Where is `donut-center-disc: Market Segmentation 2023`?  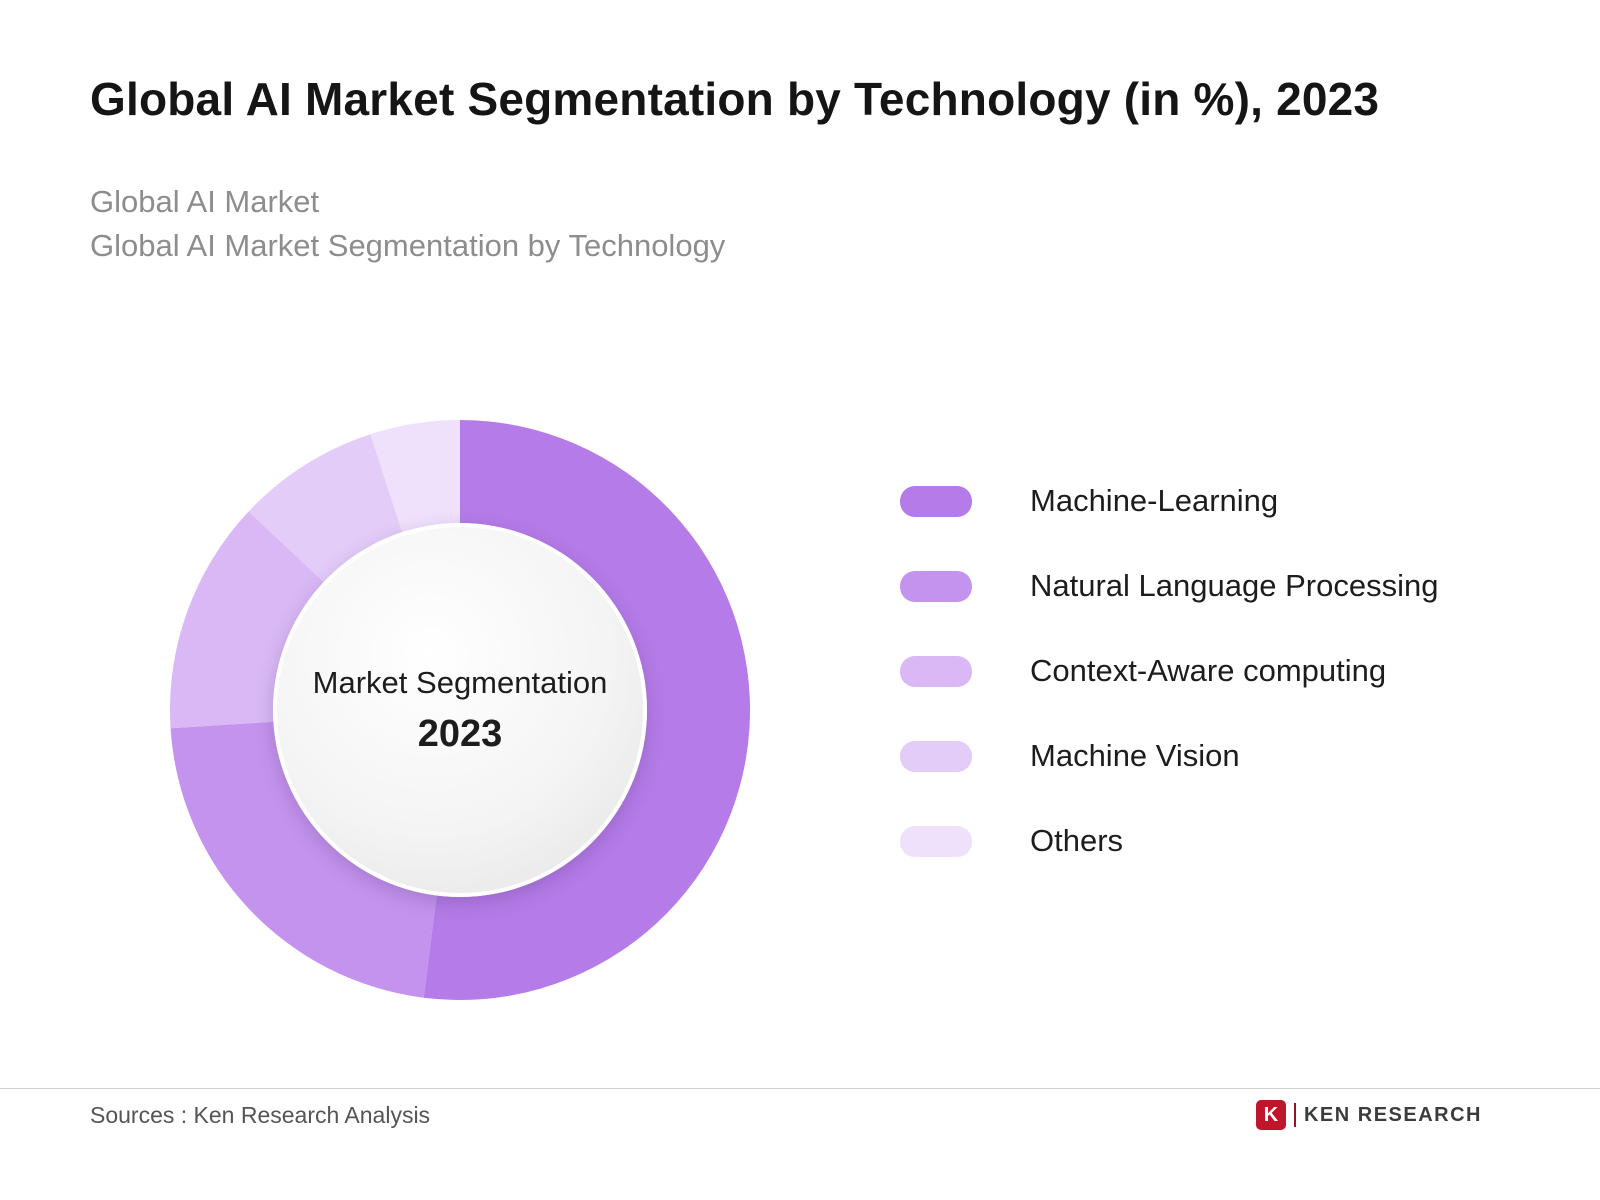
donut-center-disc: Market Segmentation 2023 is located at coordinates (460, 710).